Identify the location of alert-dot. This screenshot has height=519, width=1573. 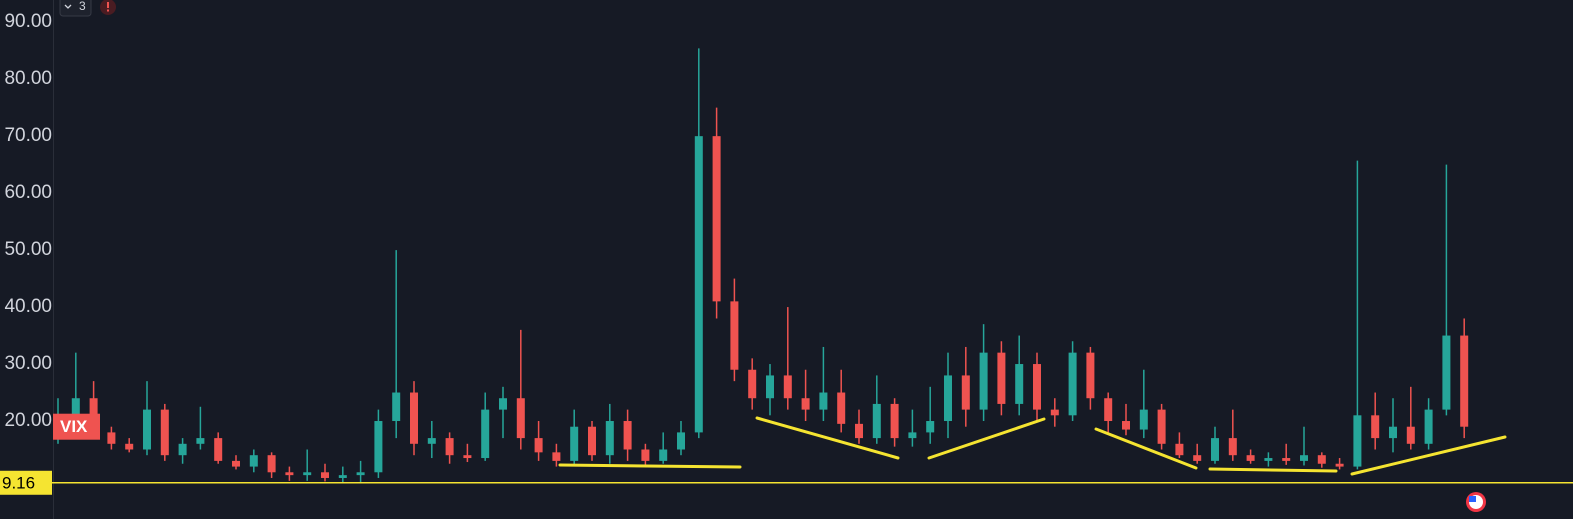
(108, 10).